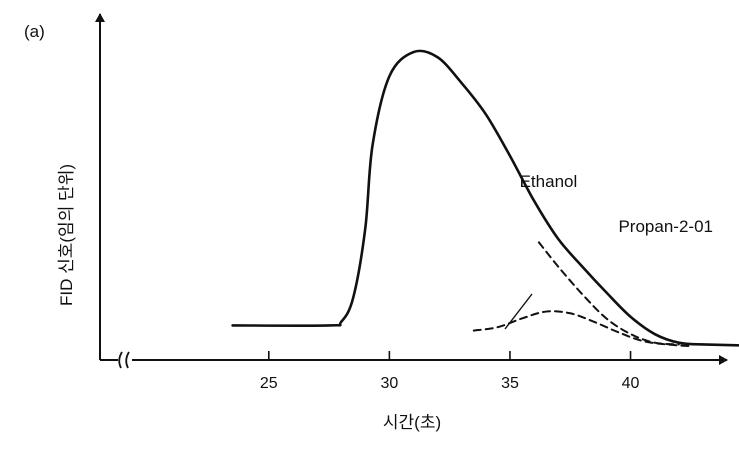 This screenshot has width=739, height=473. Describe the element at coordinates (389, 383) in the screenshot. I see `x-tick-label: 30` at that location.